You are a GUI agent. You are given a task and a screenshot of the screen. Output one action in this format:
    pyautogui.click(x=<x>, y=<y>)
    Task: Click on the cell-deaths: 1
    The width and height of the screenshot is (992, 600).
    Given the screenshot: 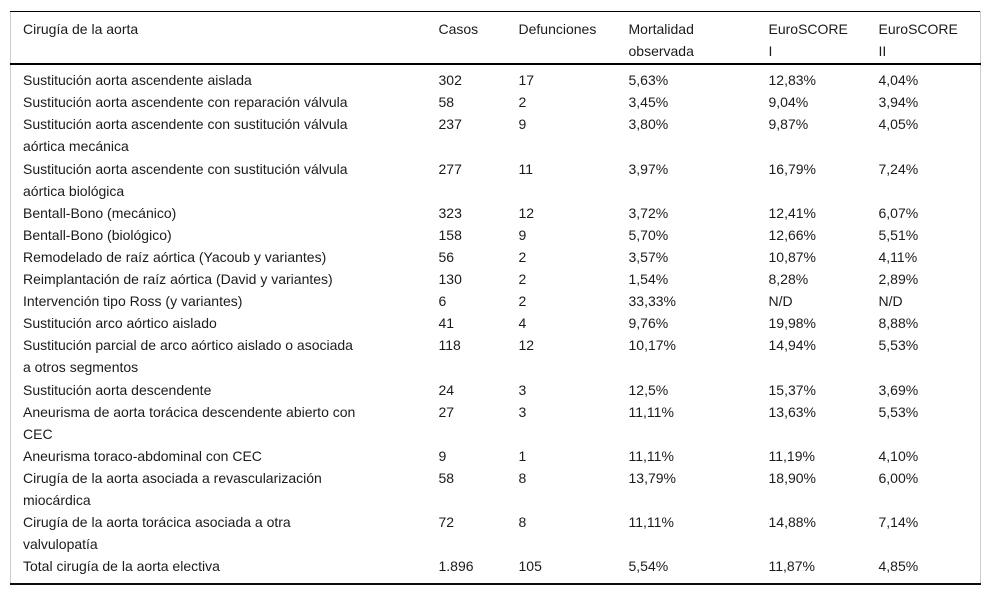 What is the action you would take?
    pyautogui.click(x=522, y=455)
    